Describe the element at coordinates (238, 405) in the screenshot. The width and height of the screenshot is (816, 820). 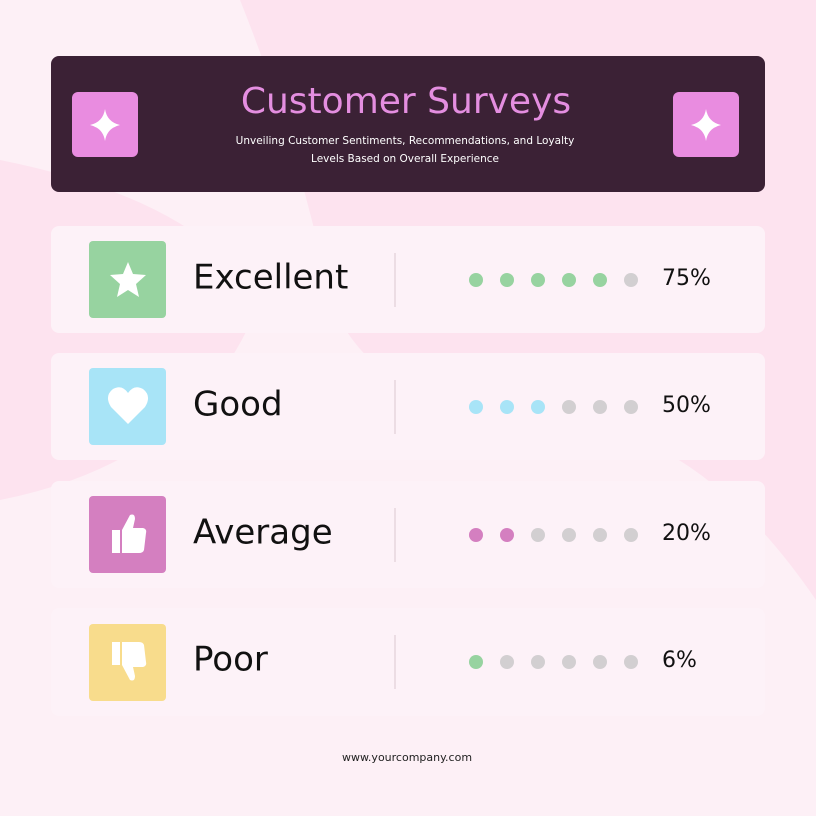
I see `row-label: Good` at that location.